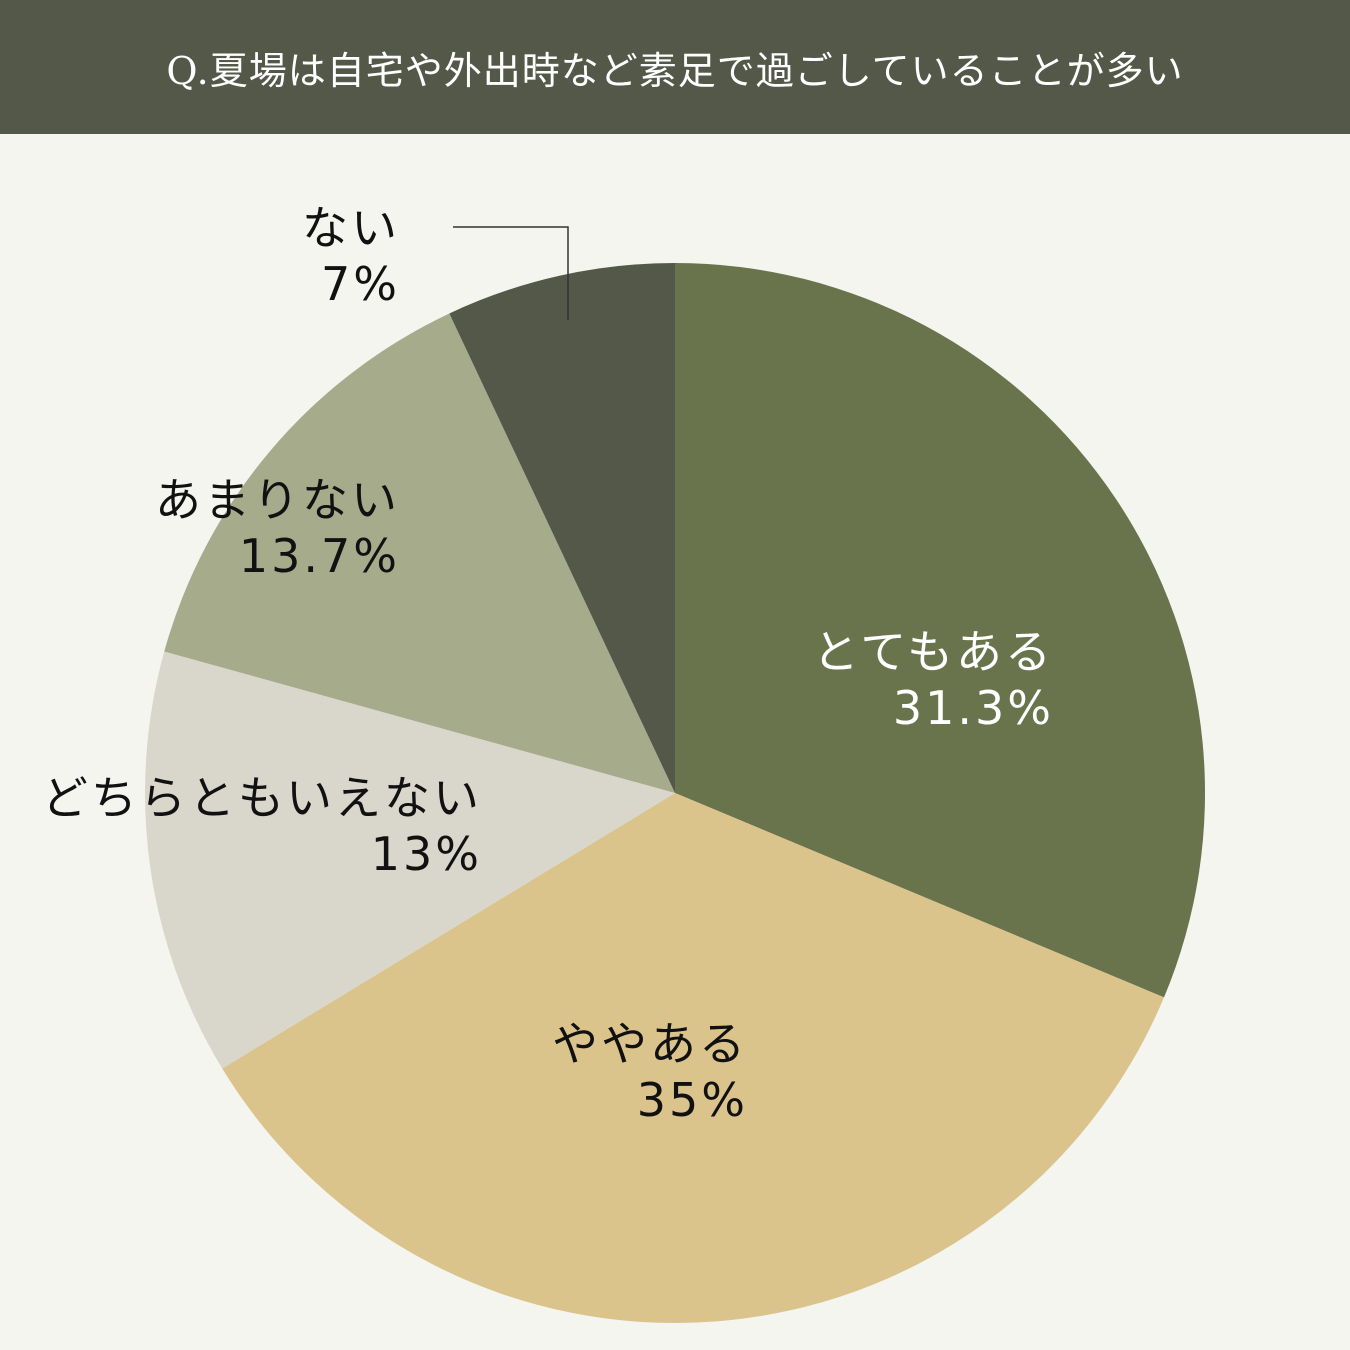 This screenshot has width=1350, height=1350. What do you see at coordinates (420, 553) in the screenshot?
I see `slice-amari-nai` at bounding box center [420, 553].